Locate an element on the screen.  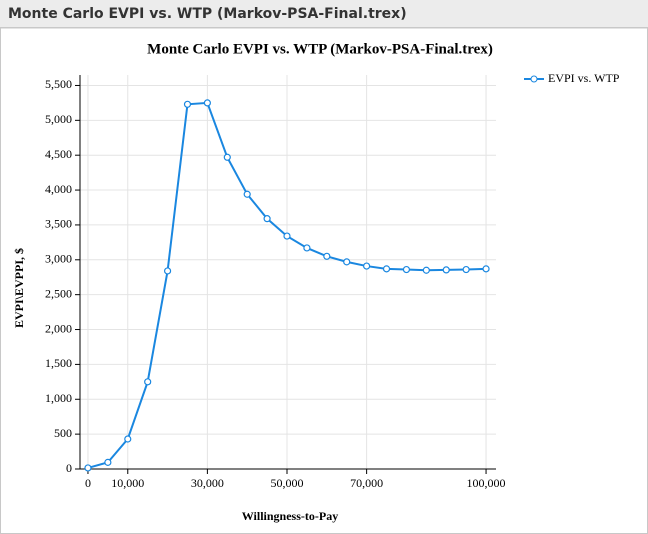
y-tick-label: 2,500 is located at coordinates (58, 293).